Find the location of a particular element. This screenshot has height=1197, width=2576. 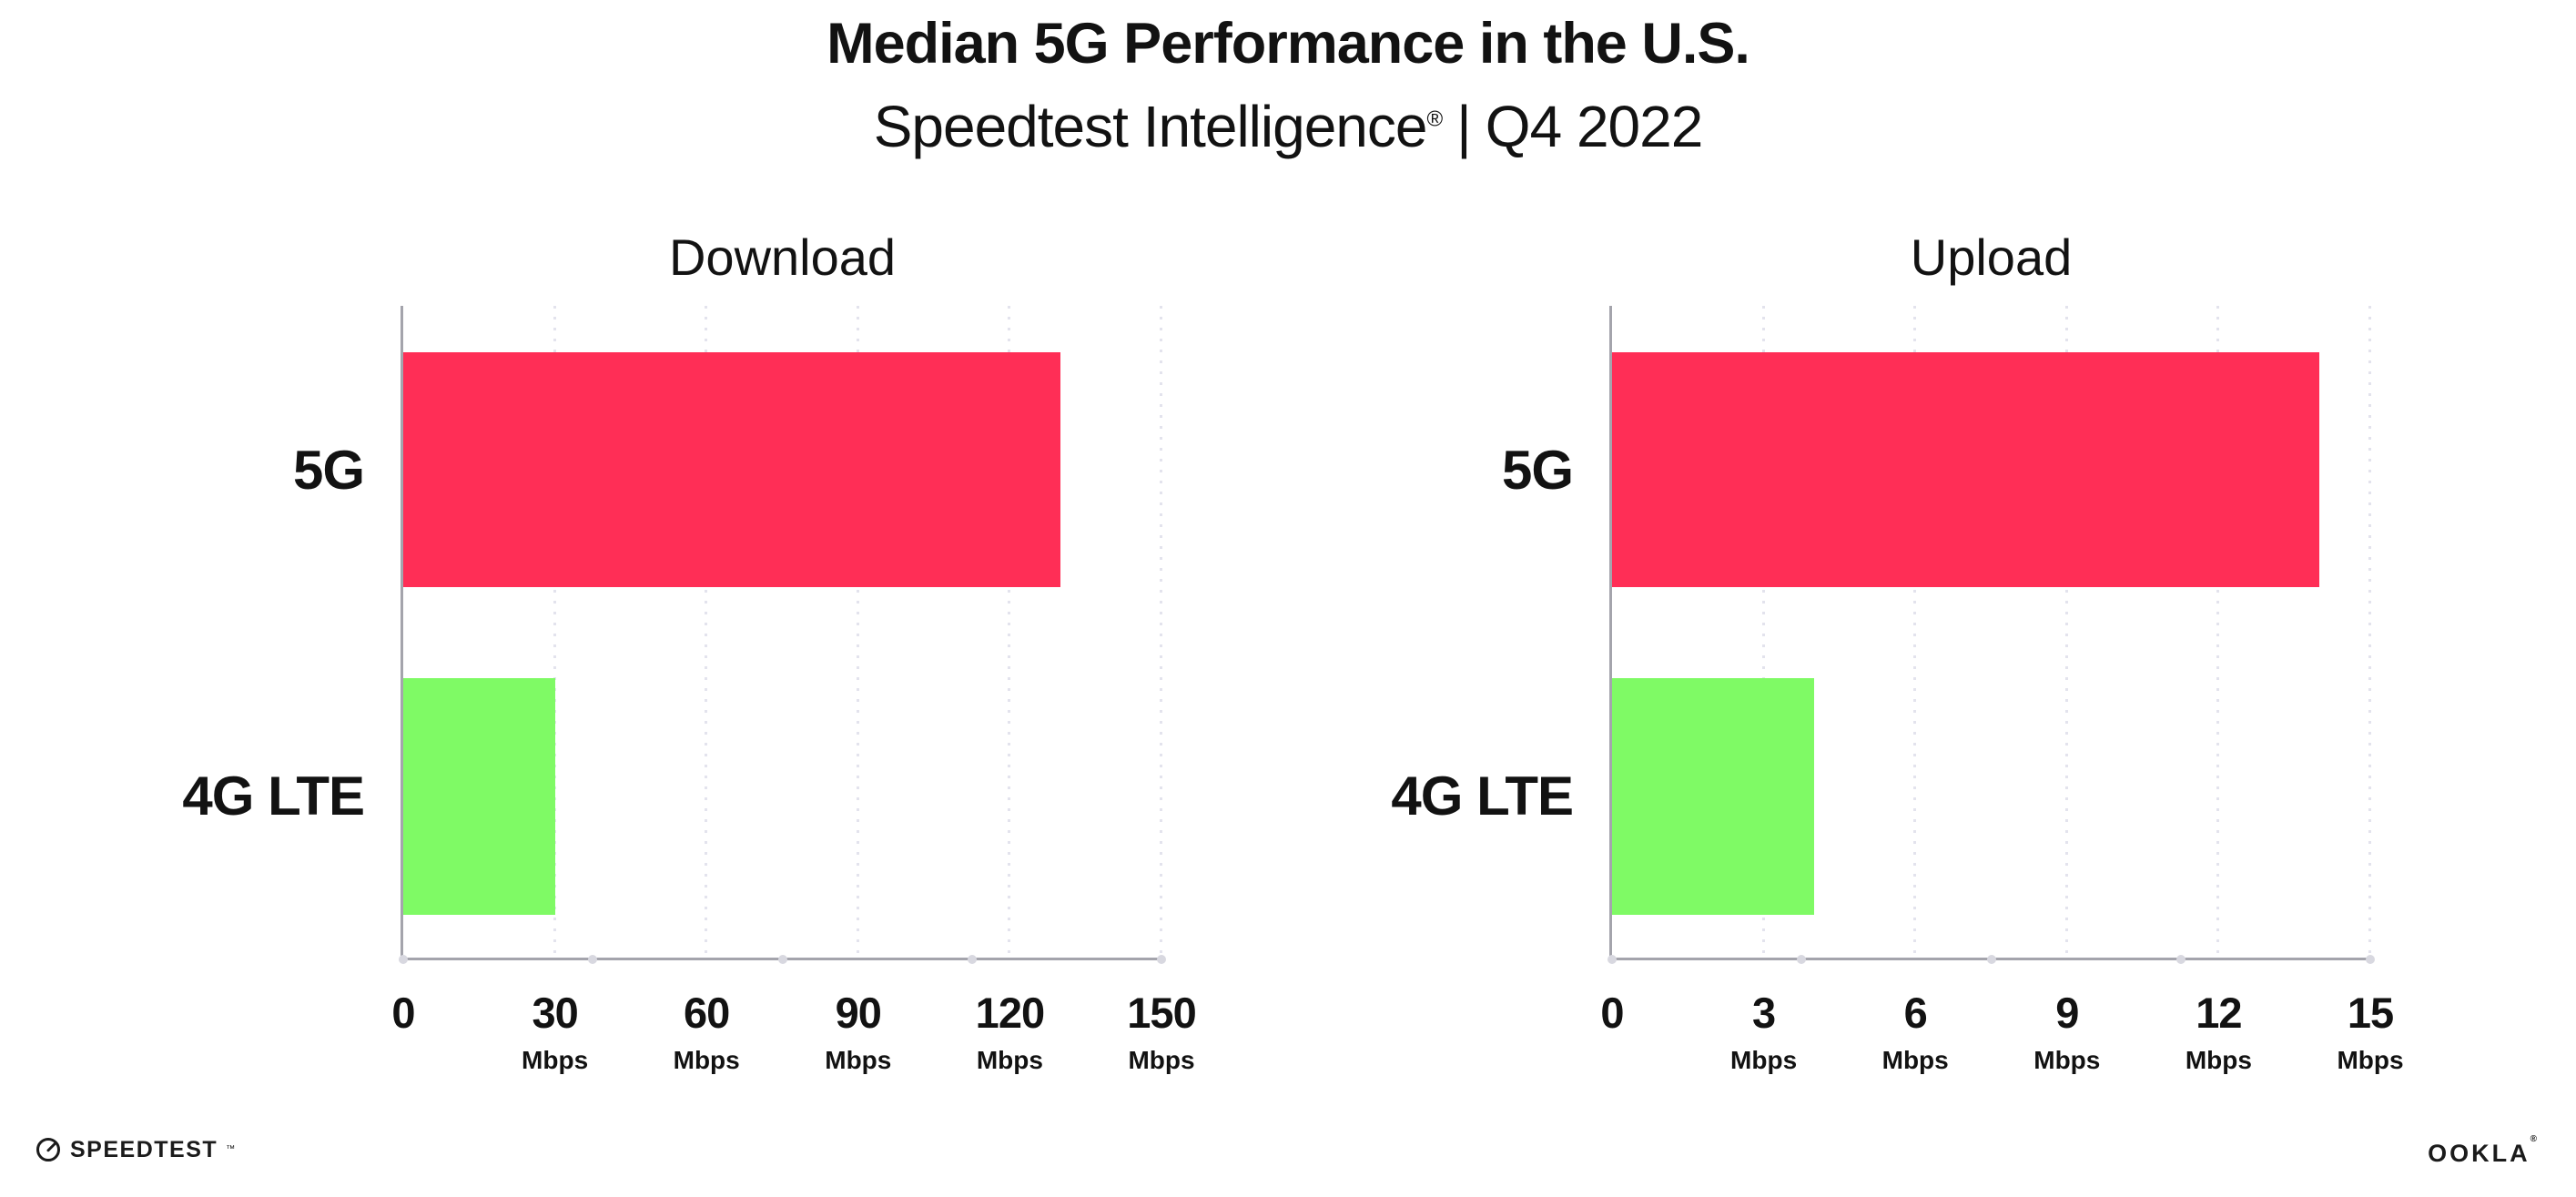

speedtest-wordmark: SPEEDTEST is located at coordinates (144, 1149).